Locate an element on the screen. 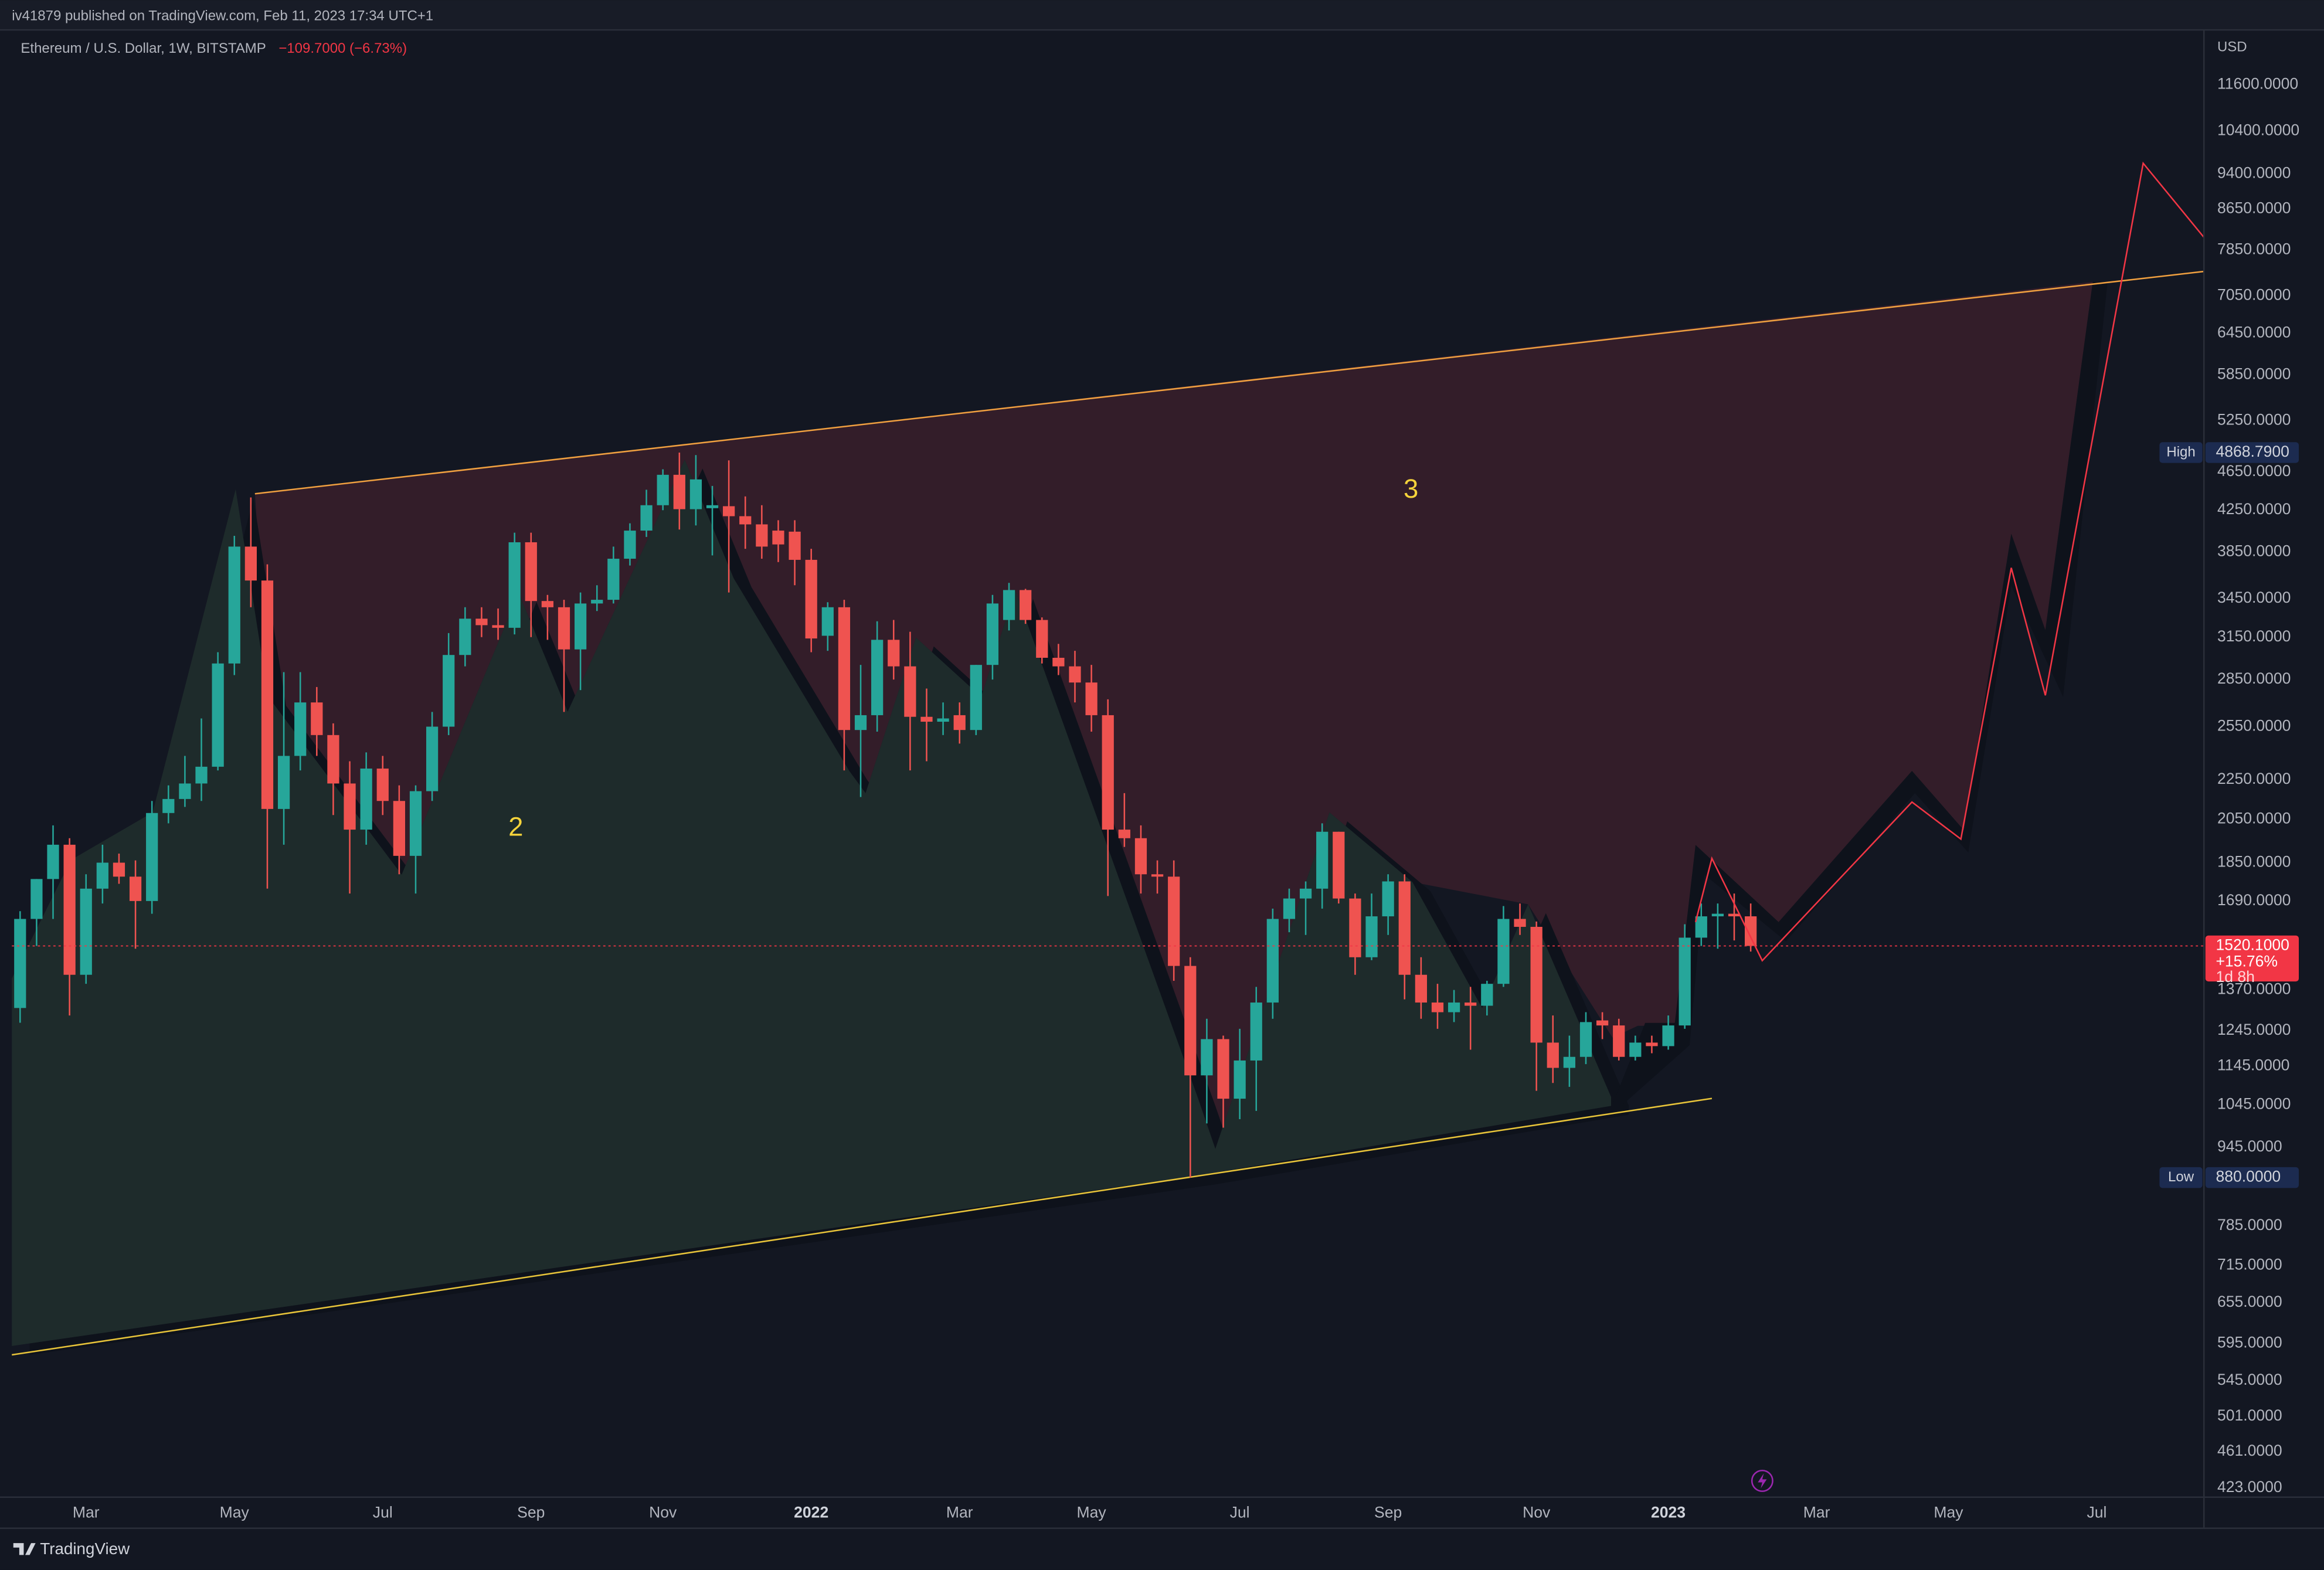 This screenshot has width=2324, height=1570. y-tick-label: 715.0000 is located at coordinates (2249, 1265).